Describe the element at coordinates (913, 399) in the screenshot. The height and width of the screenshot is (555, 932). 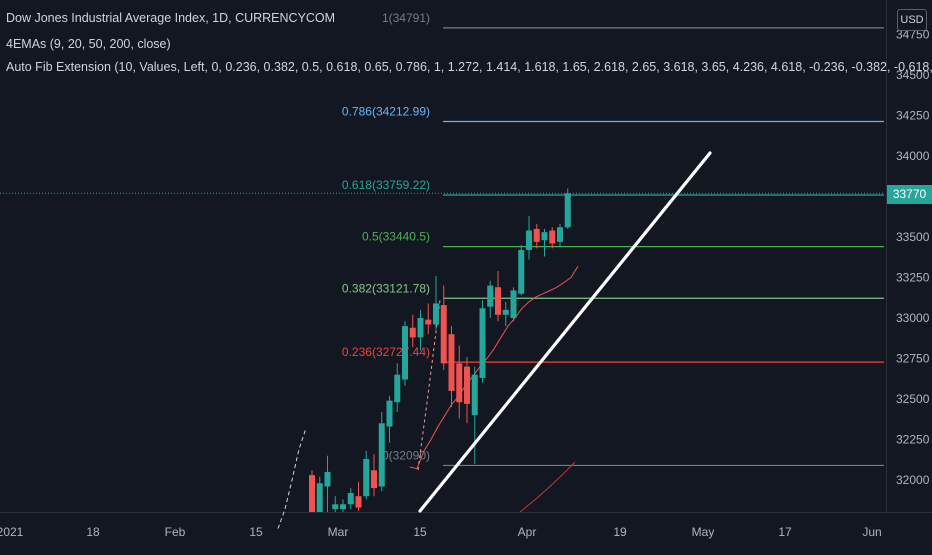
I see `y-tick-label: 32500` at that location.